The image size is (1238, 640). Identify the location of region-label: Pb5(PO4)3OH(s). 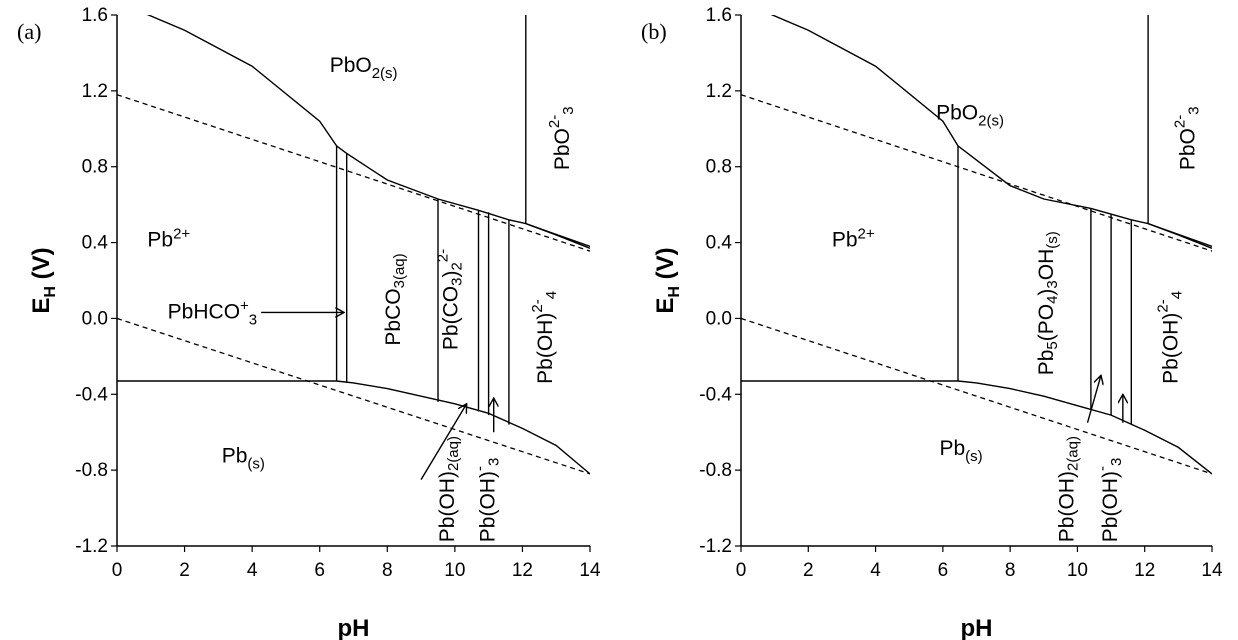
(1048, 303).